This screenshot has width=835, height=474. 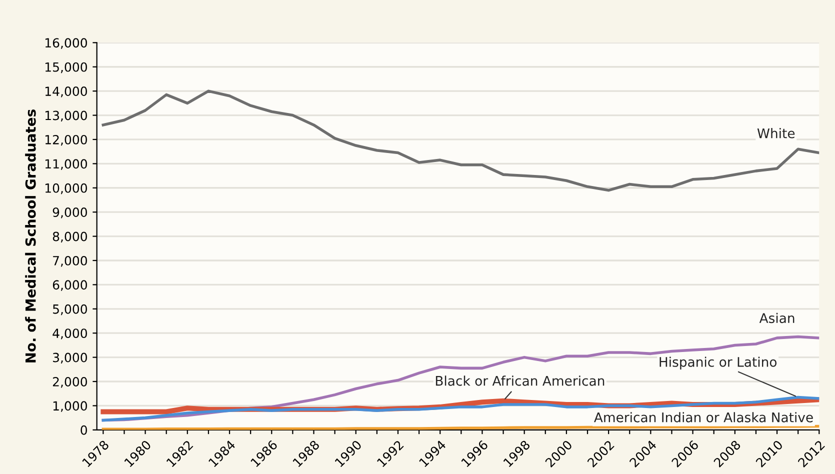 What do you see at coordinates (461, 409) in the screenshot?
I see `line-series` at bounding box center [461, 409].